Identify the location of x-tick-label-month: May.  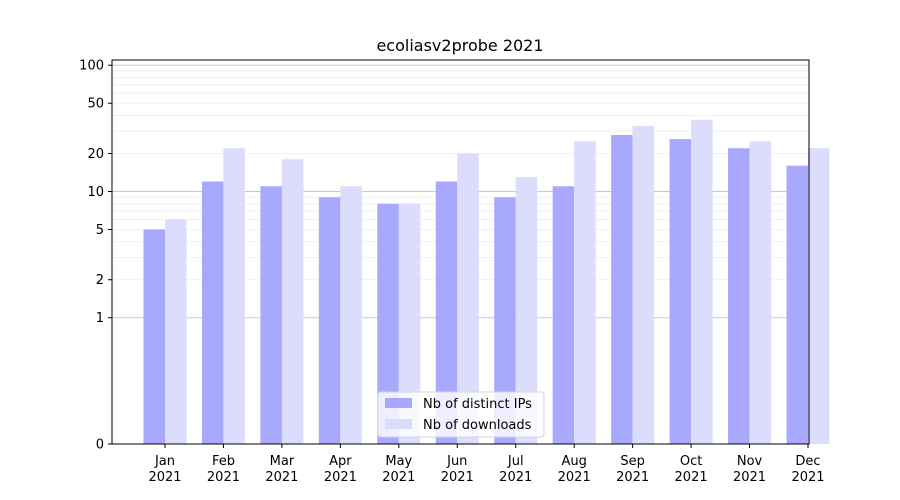
(398, 461).